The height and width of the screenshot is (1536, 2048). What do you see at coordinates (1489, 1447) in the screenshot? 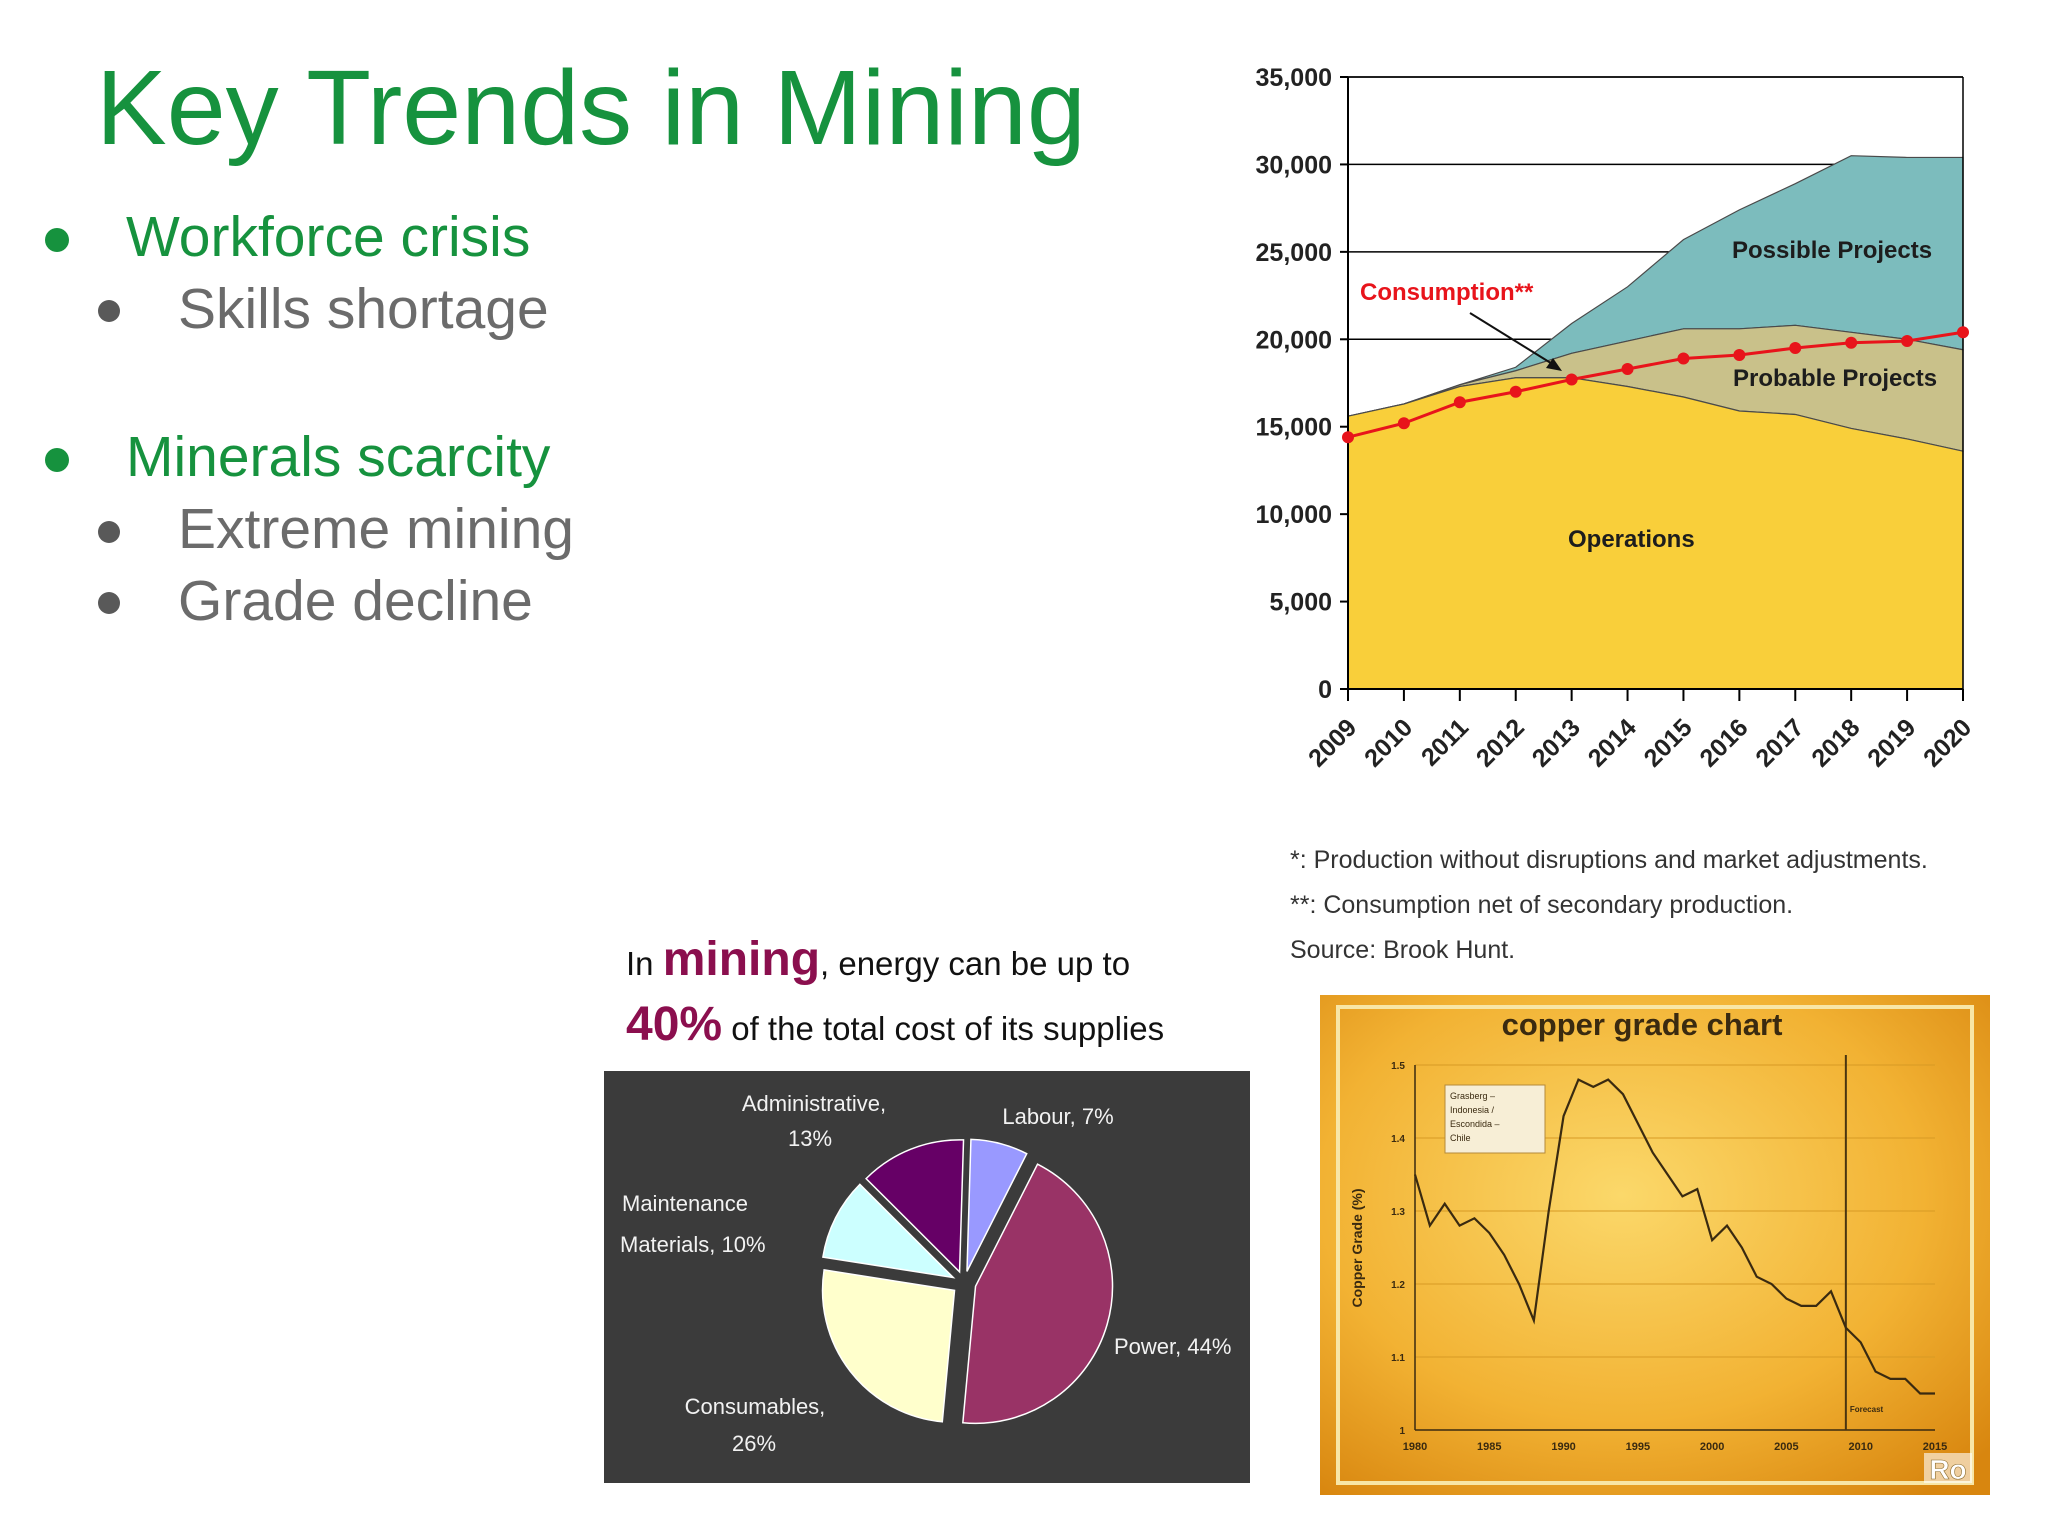
I see `copper-x-tick-label: 1985` at bounding box center [1489, 1447].